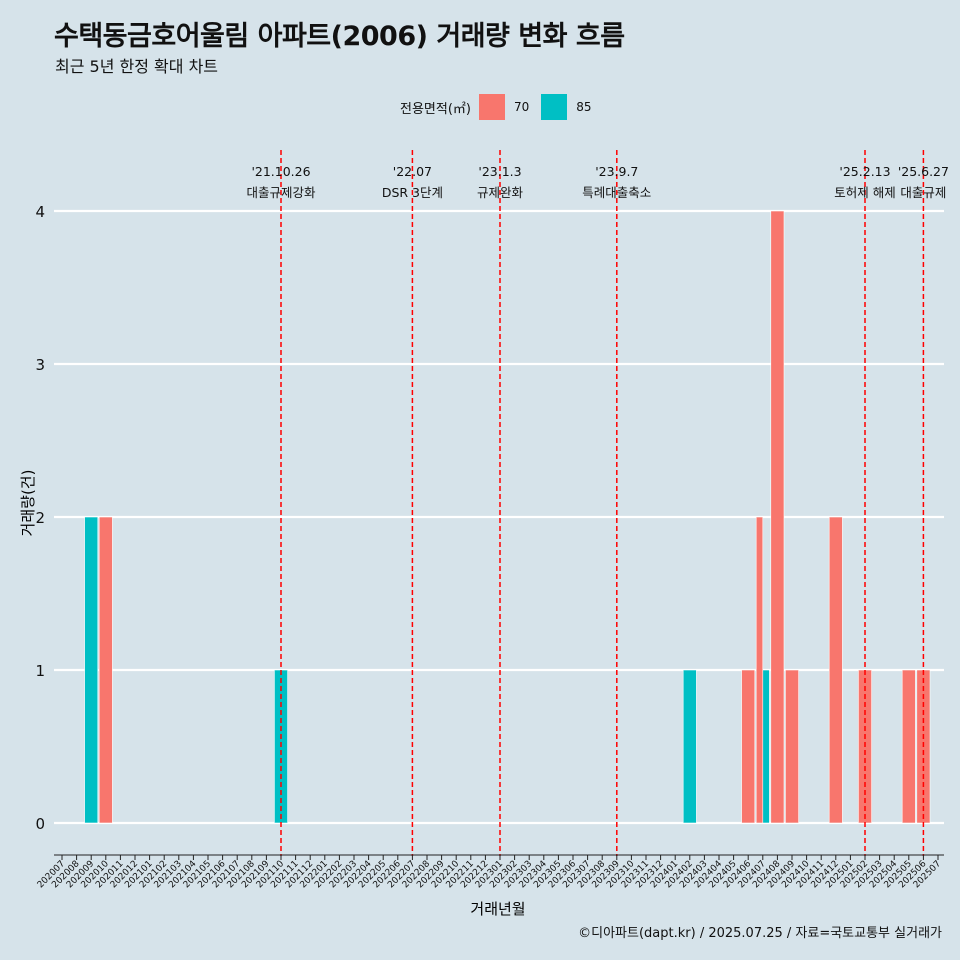 Image resolution: width=960 pixels, height=960 pixels. What do you see at coordinates (281, 192) in the screenshot?
I see `event-label: 대출규제강화` at bounding box center [281, 192].